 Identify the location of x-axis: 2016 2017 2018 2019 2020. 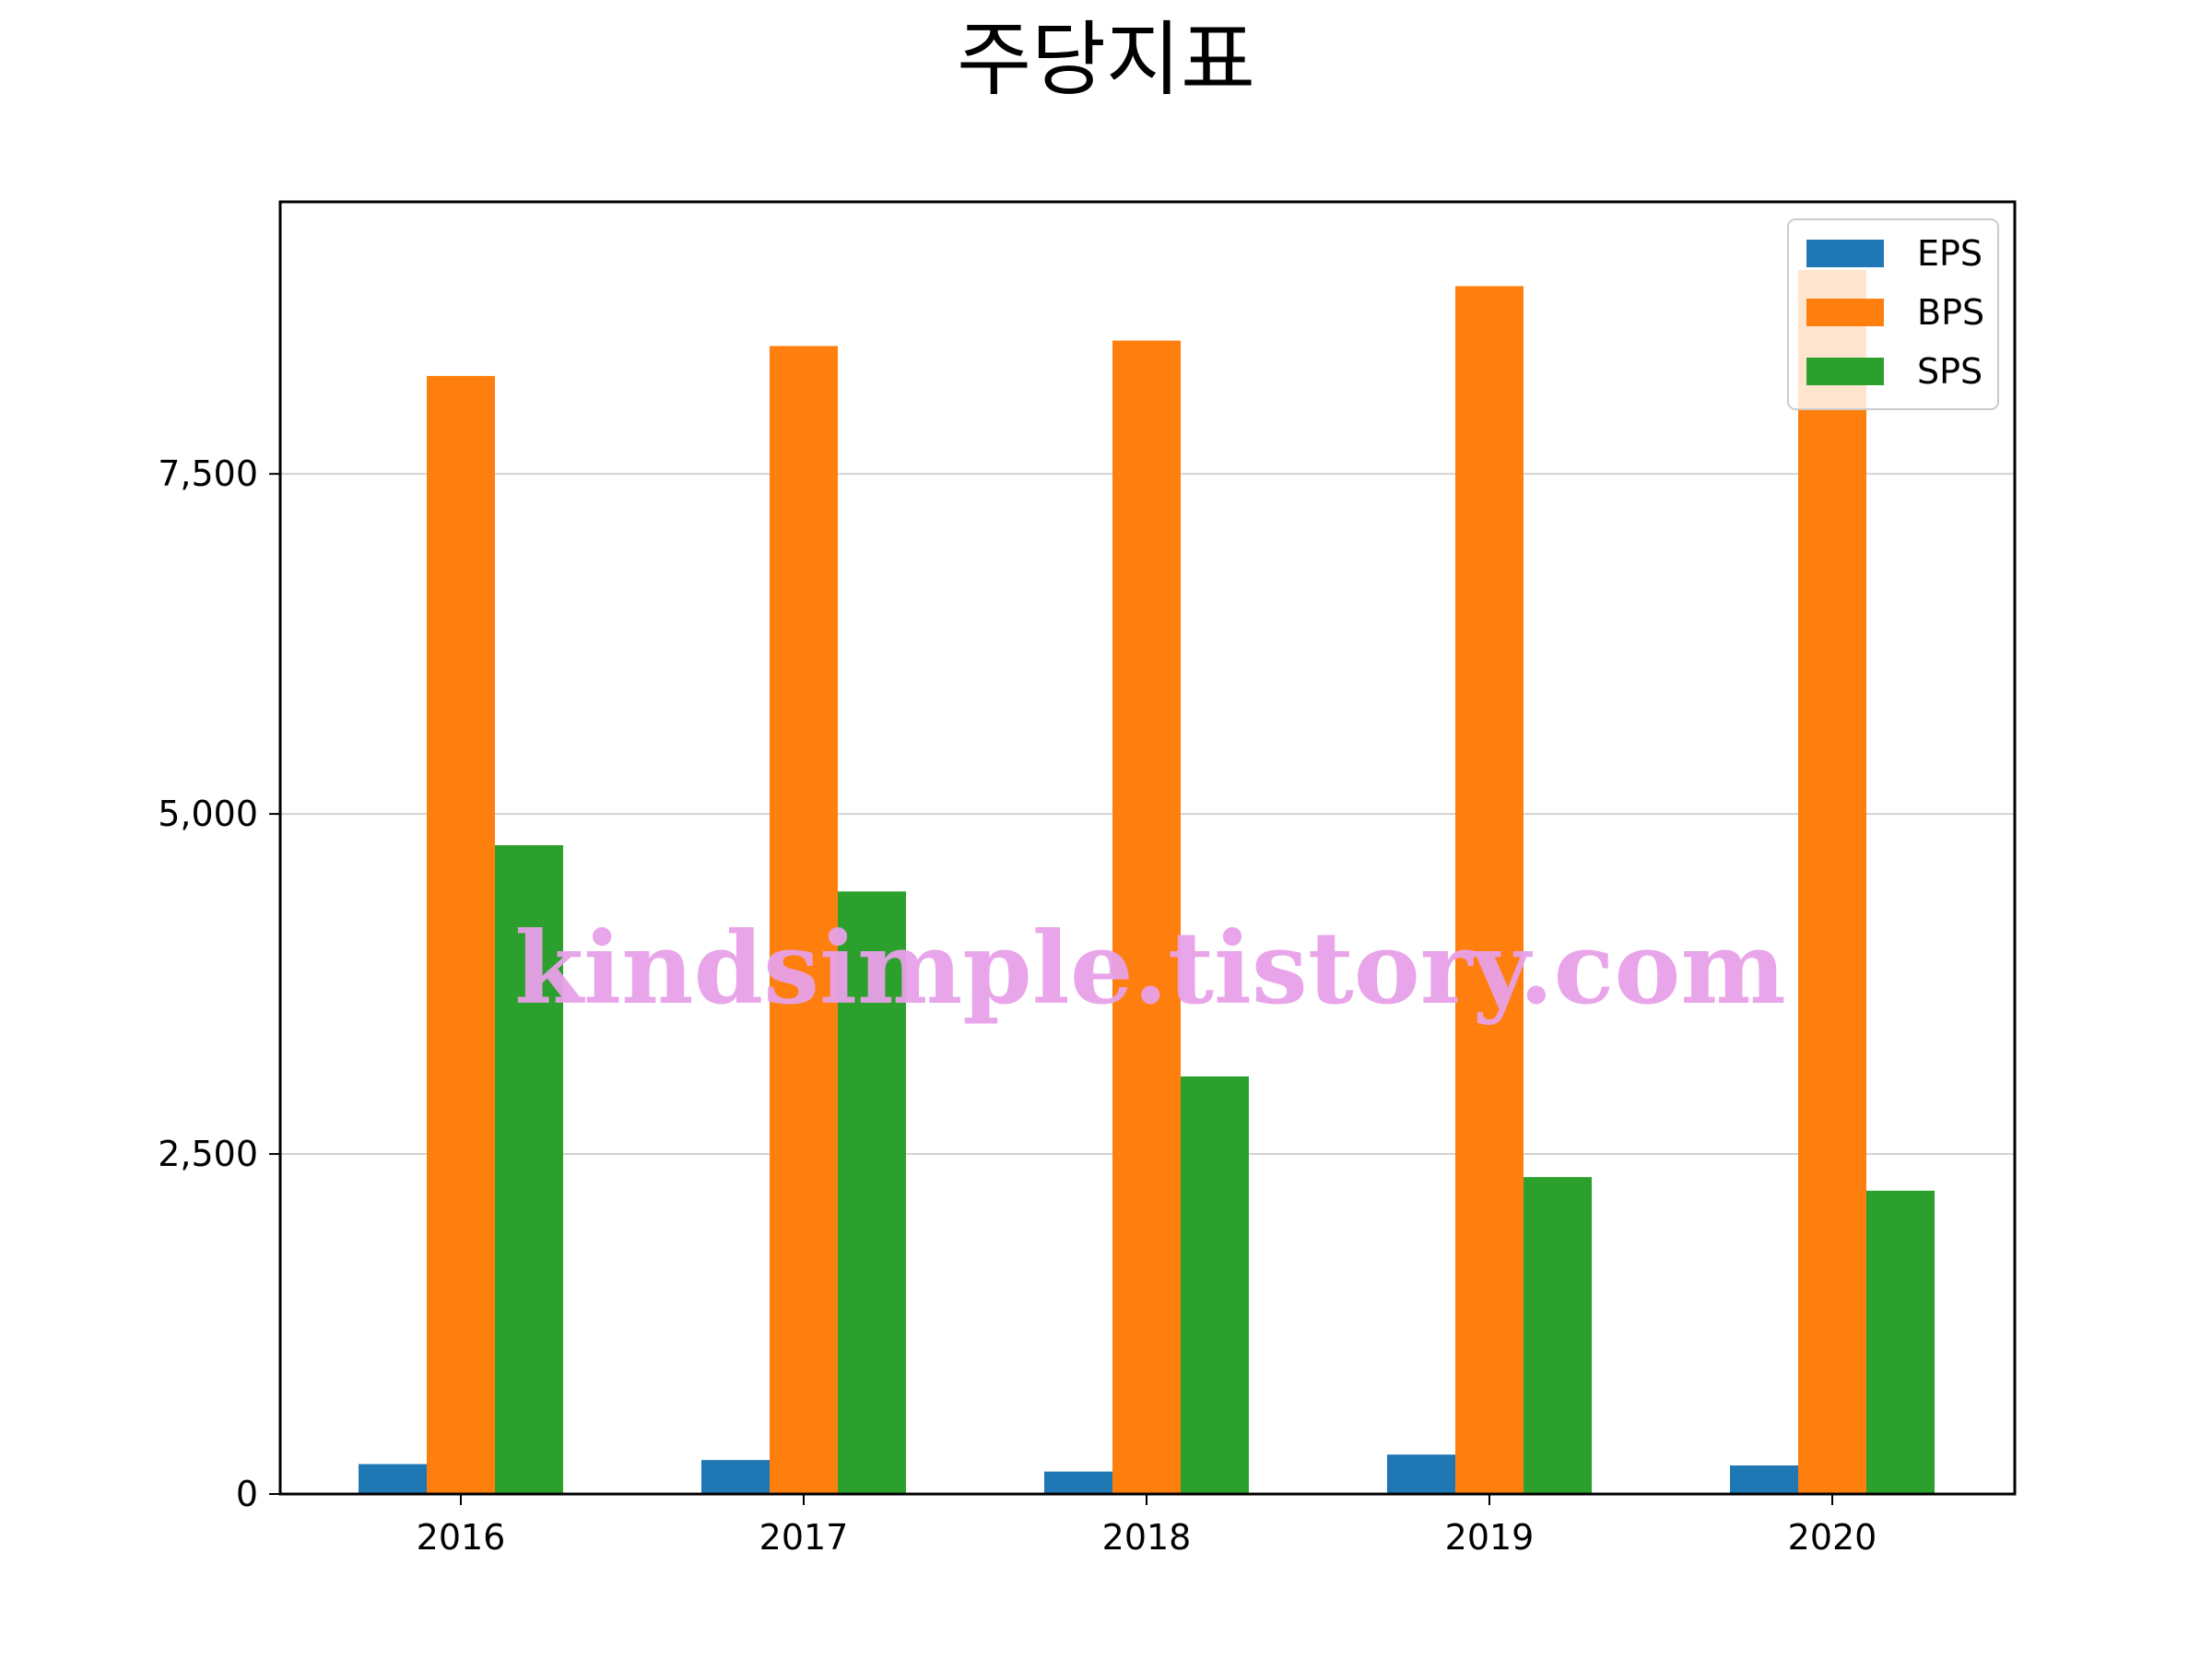
(1147, 1526).